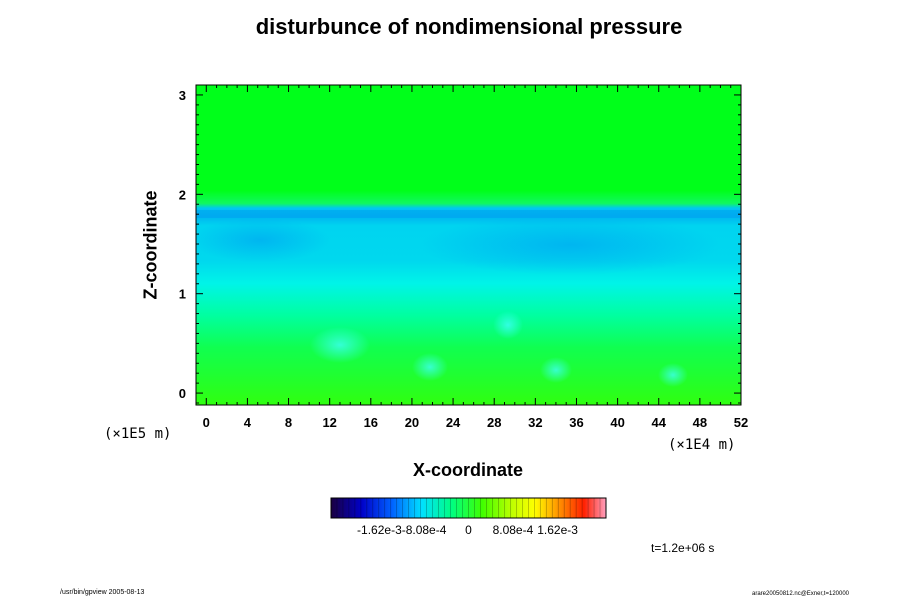 The image size is (900, 600). I want to click on x-axis-label: X-coordinate, so click(468, 470).